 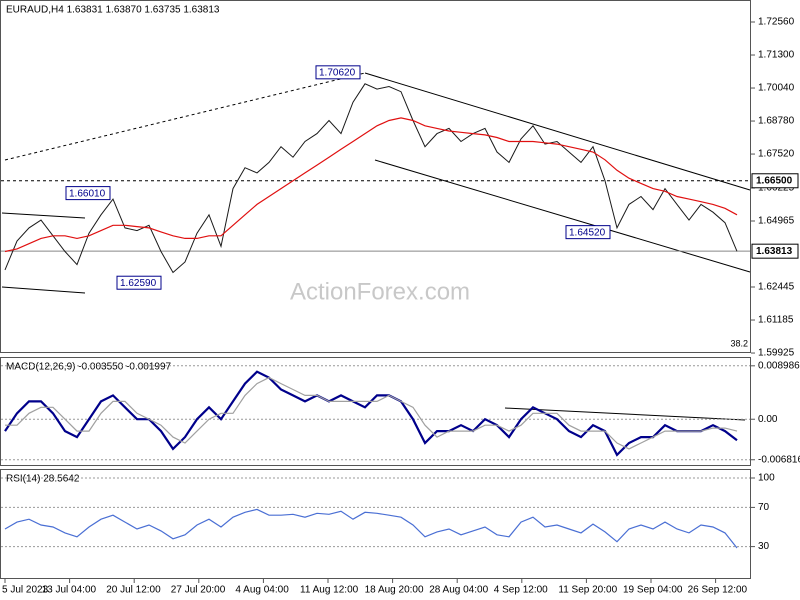 I want to click on annotation: 1.64520, so click(x=587, y=232).